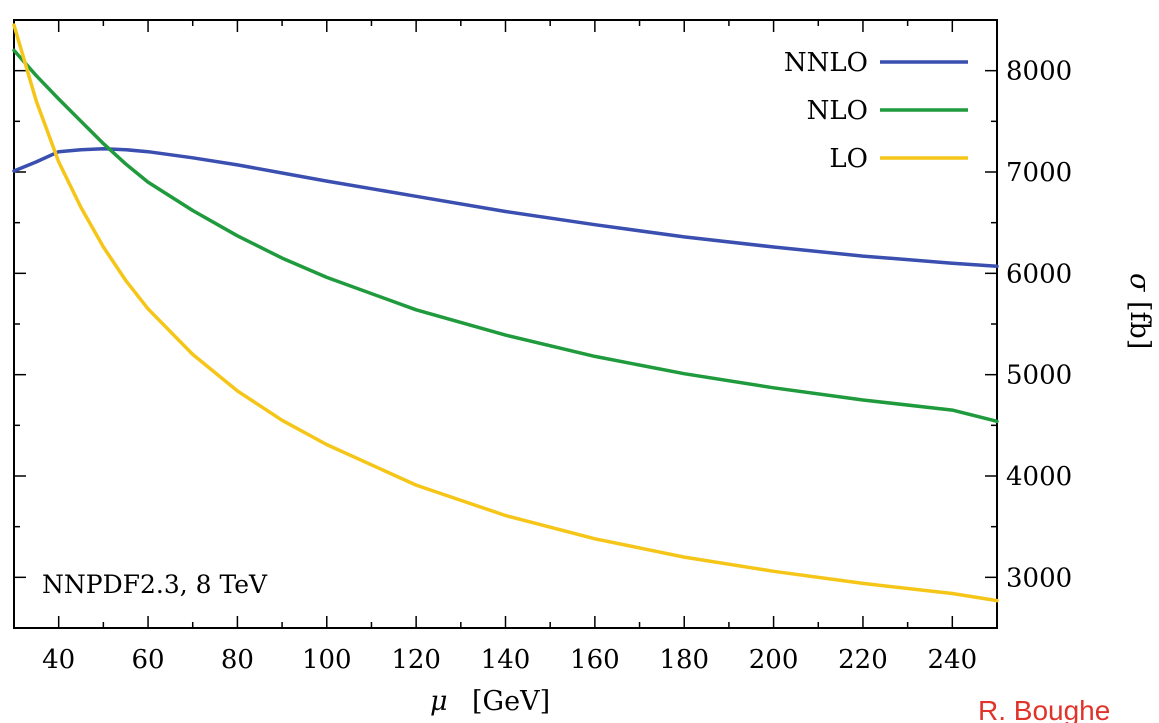 The height and width of the screenshot is (723, 1159). Describe the element at coordinates (774, 660) in the screenshot. I see `x-tick-label: 200` at that location.